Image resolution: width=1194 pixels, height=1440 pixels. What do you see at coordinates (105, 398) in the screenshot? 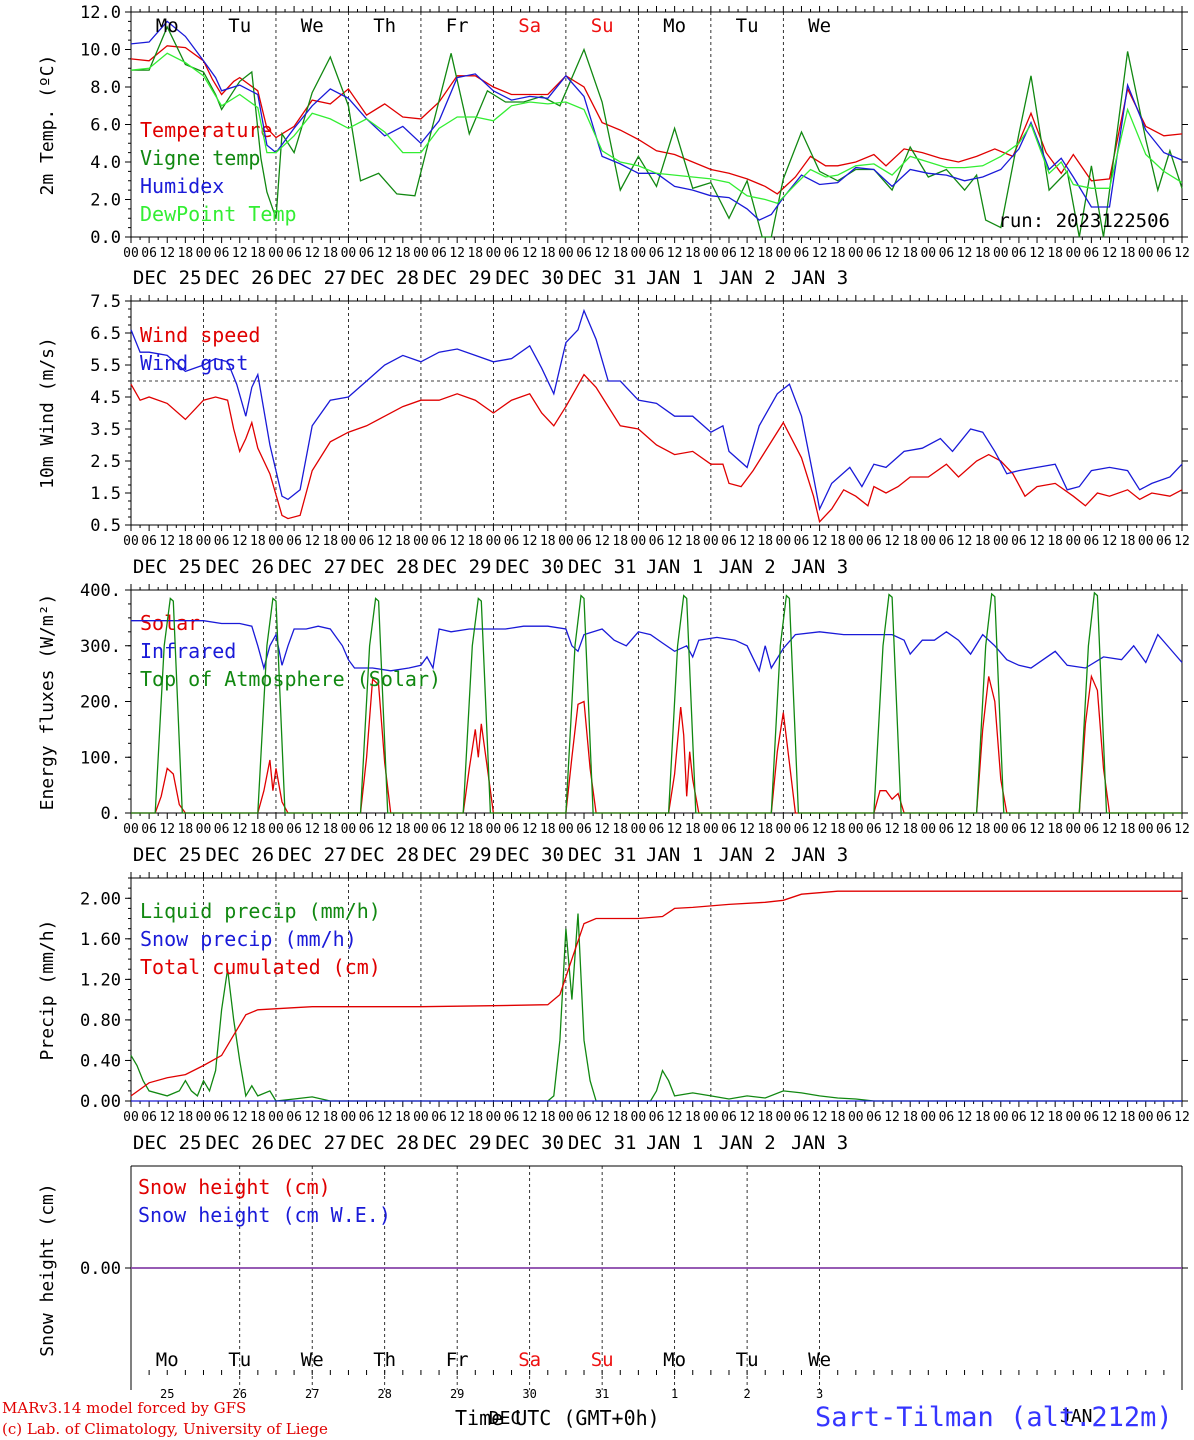
I see `y-tick-label: 4.5` at bounding box center [105, 398].